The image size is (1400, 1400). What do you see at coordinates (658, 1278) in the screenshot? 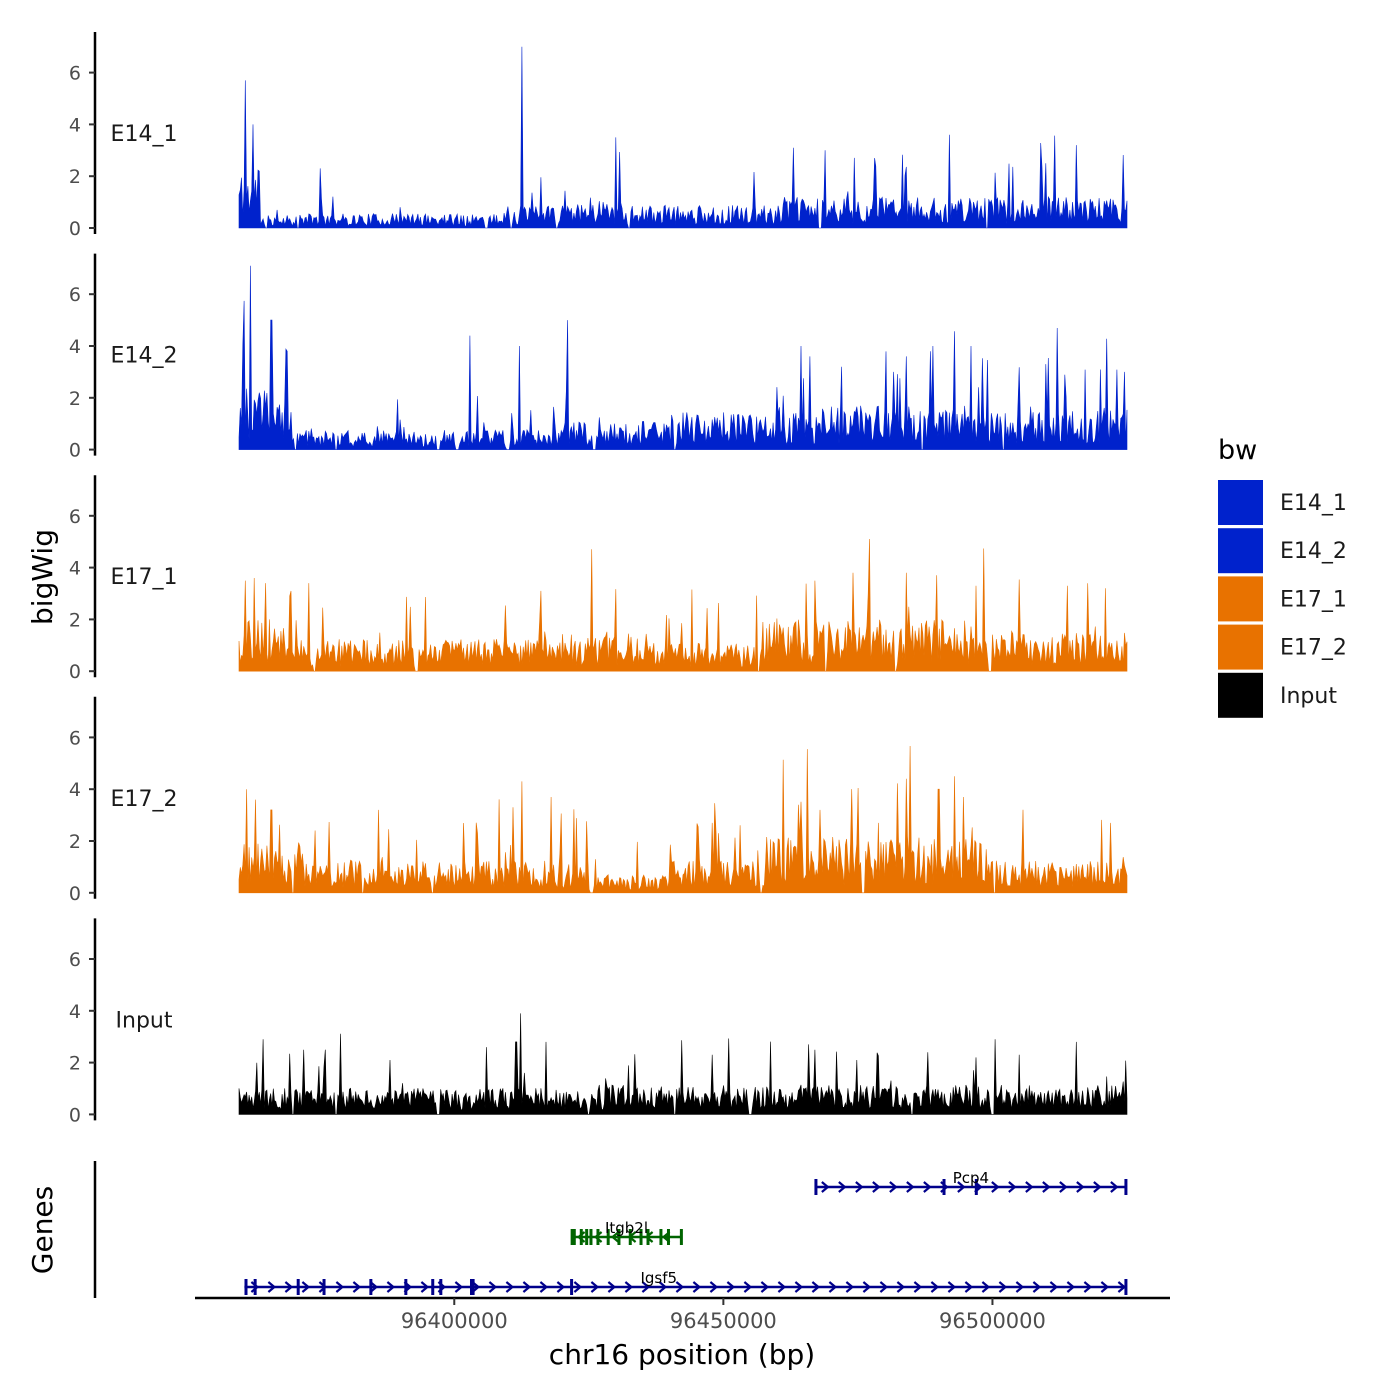
I see `gene-label: Igsf5` at bounding box center [658, 1278].